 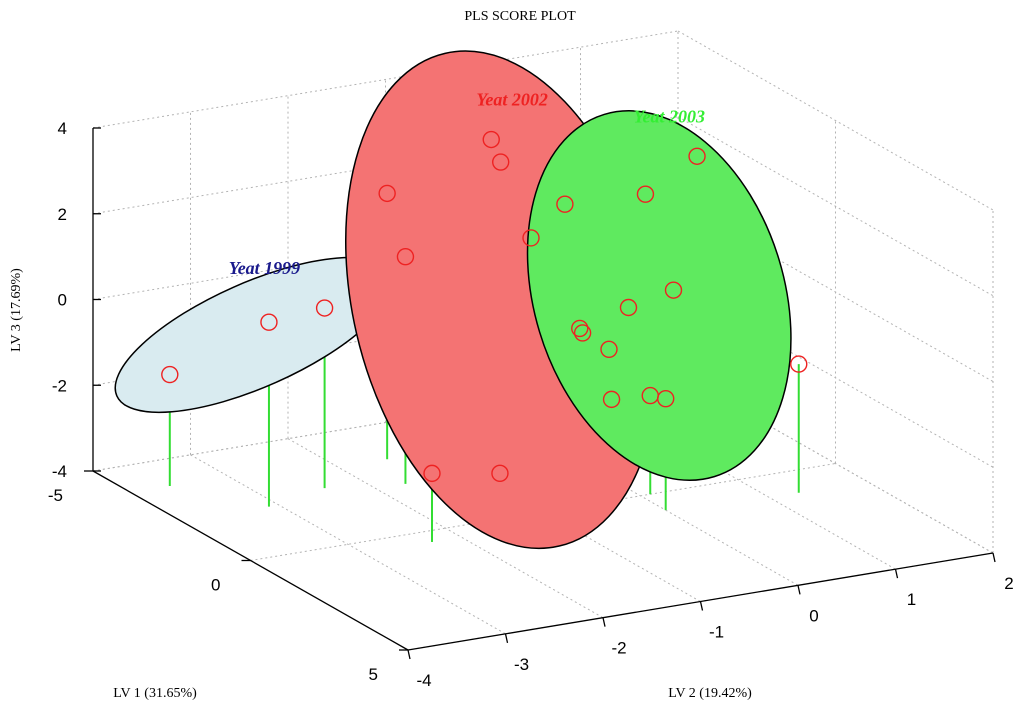 What do you see at coordinates (1008, 583) in the screenshot?
I see `y-tick-label: 2` at bounding box center [1008, 583].